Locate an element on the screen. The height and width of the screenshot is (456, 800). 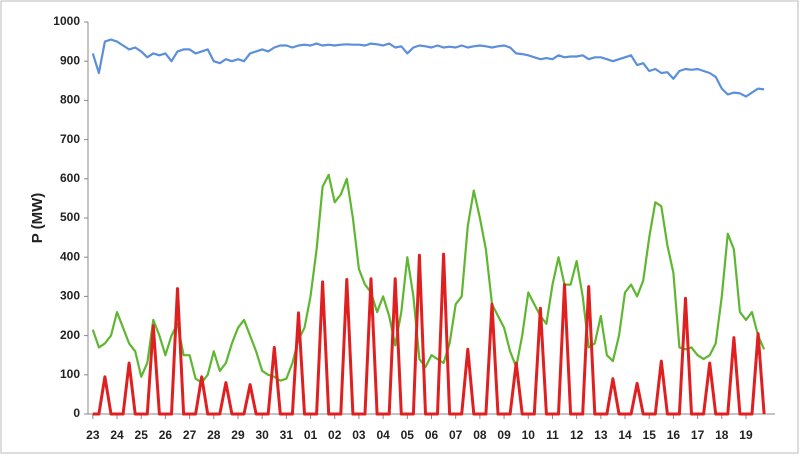
x-tick-label: 13 is located at coordinates (601, 435).